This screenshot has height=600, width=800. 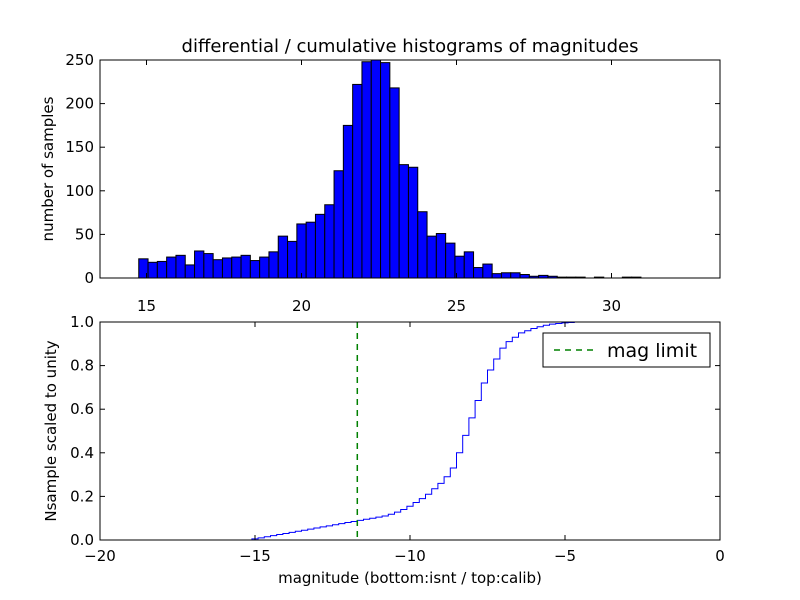 I want to click on legend: mag limit, so click(x=626, y=350).